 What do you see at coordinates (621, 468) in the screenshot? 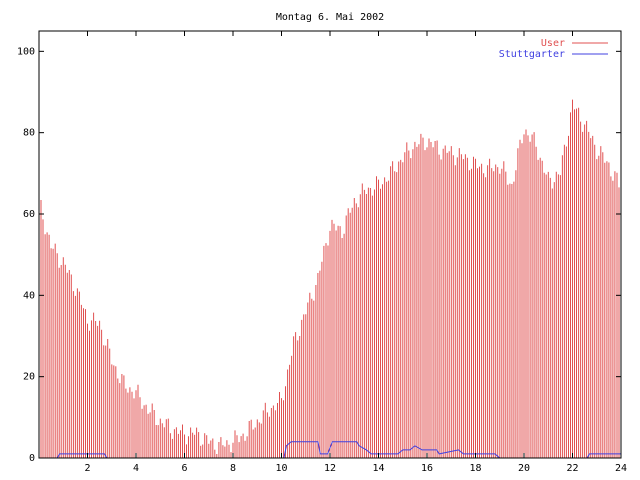
I see `x-tick-label: 24` at bounding box center [621, 468].